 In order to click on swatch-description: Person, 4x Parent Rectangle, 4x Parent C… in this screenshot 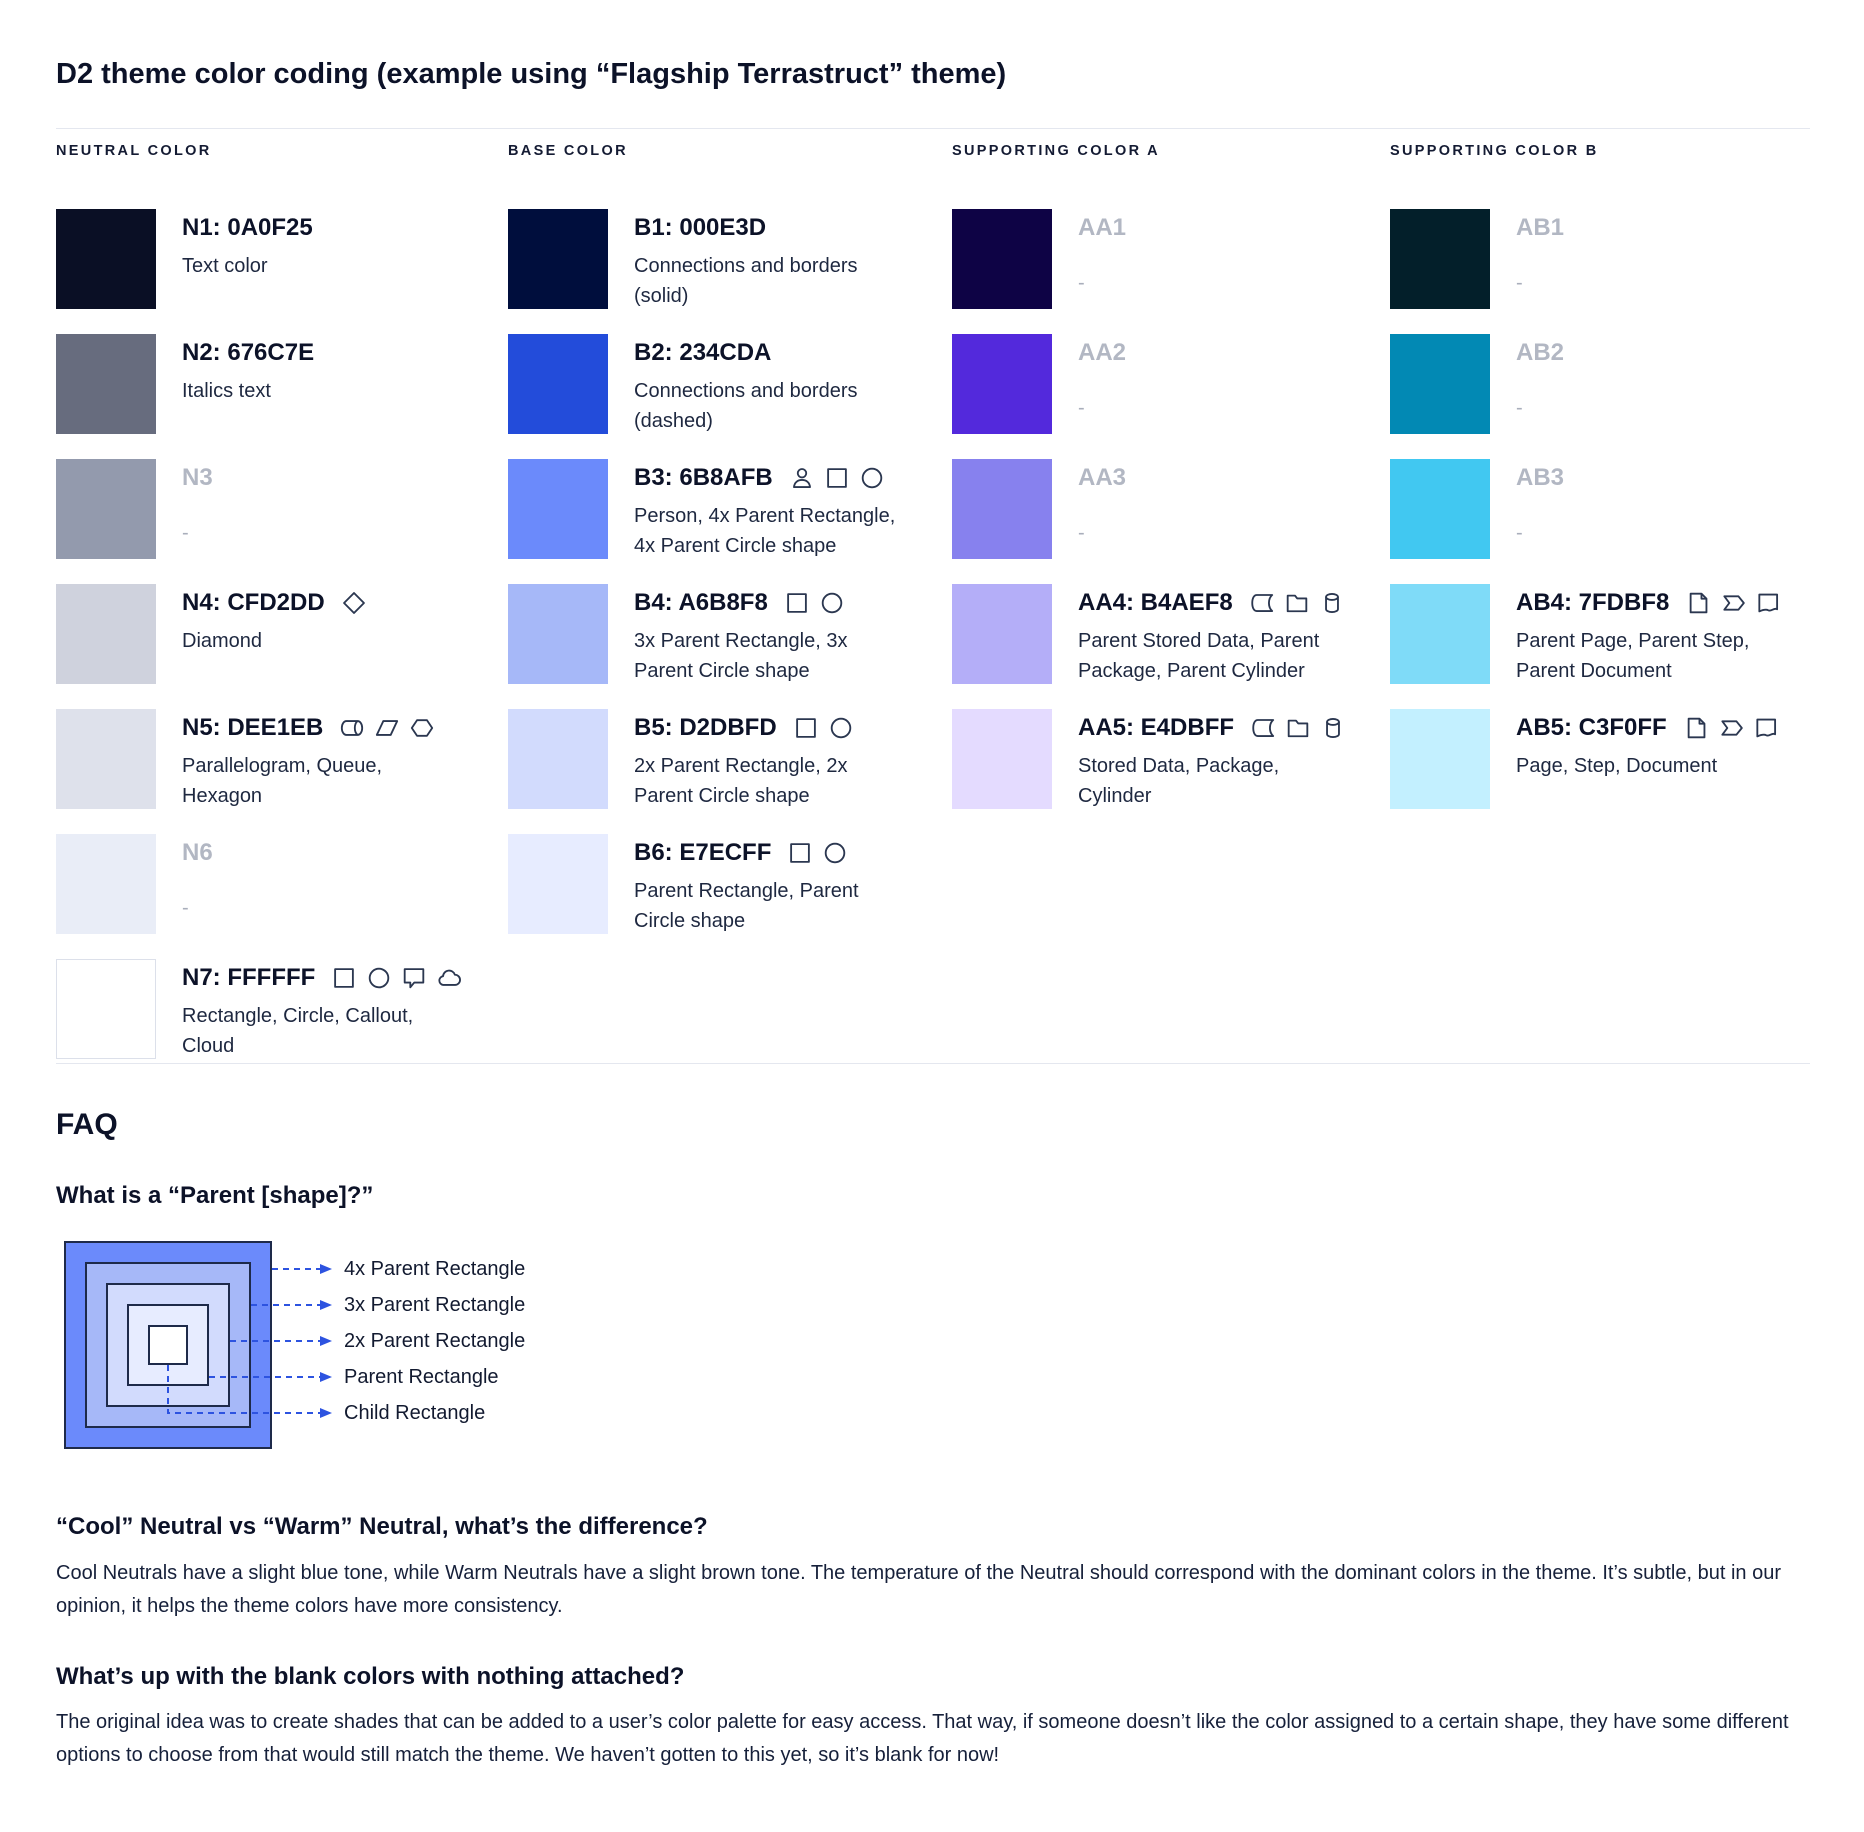, I will do `click(765, 530)`.